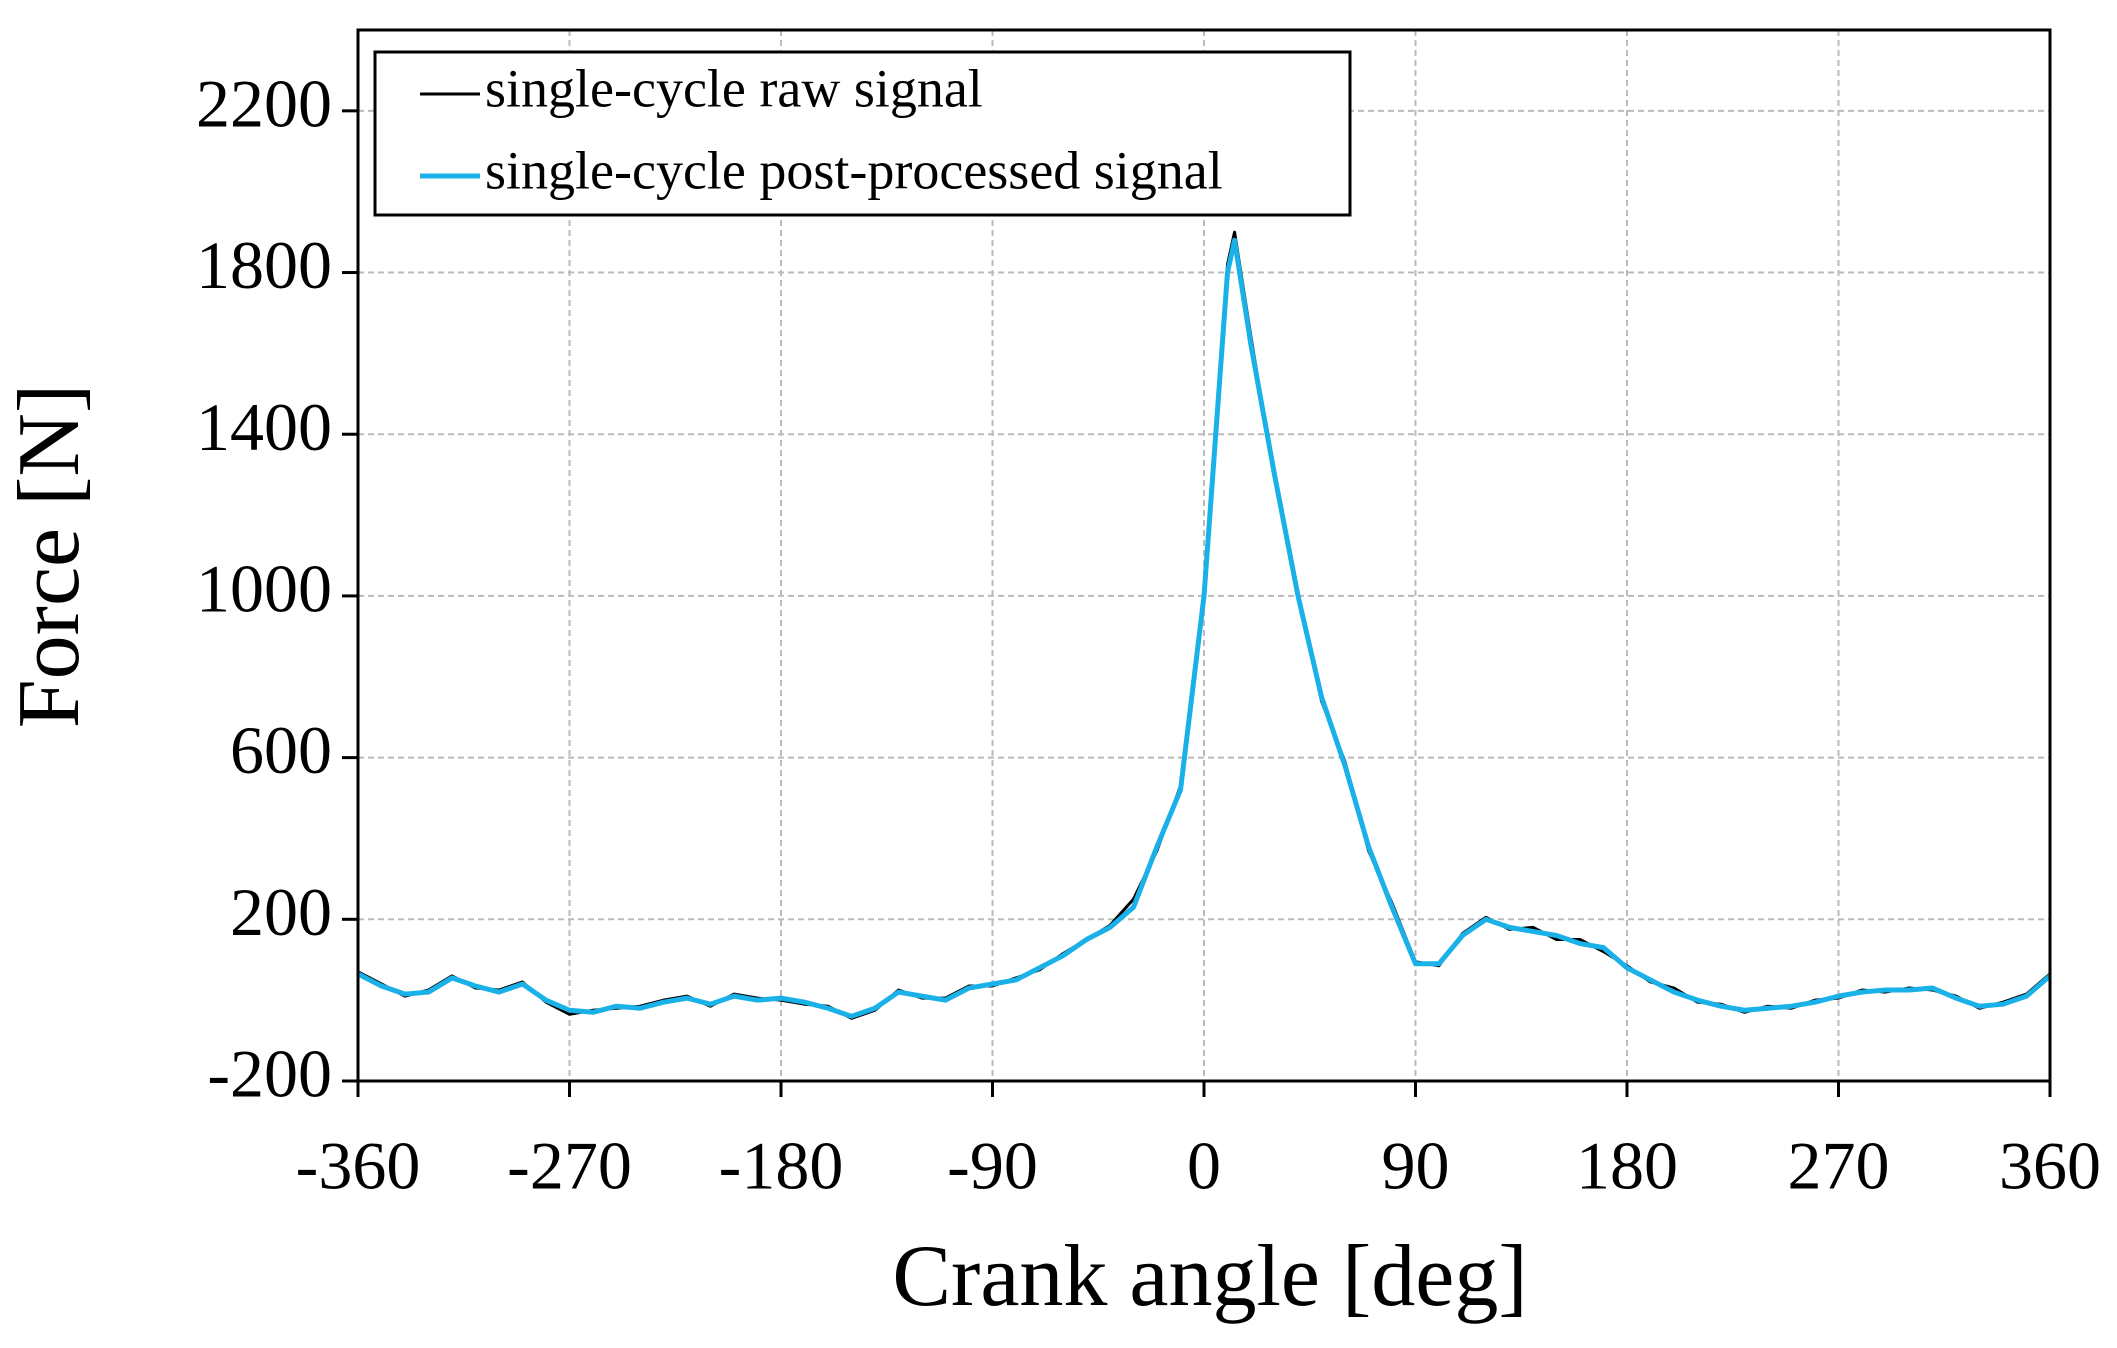 Image resolution: width=2117 pixels, height=1348 pixels. Describe the element at coordinates (569, 1166) in the screenshot. I see `x-tick-label: -270` at that location.